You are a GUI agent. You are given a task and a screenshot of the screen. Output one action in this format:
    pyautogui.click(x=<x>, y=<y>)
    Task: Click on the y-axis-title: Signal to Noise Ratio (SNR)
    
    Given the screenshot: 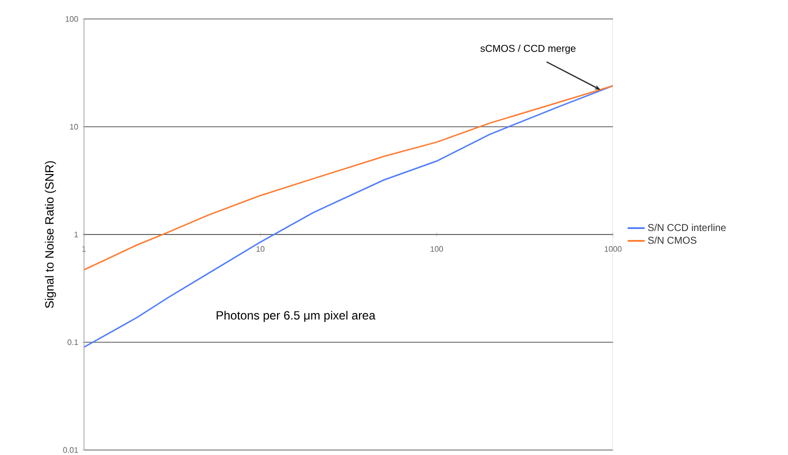 What is the action you would take?
    pyautogui.click(x=50, y=234)
    